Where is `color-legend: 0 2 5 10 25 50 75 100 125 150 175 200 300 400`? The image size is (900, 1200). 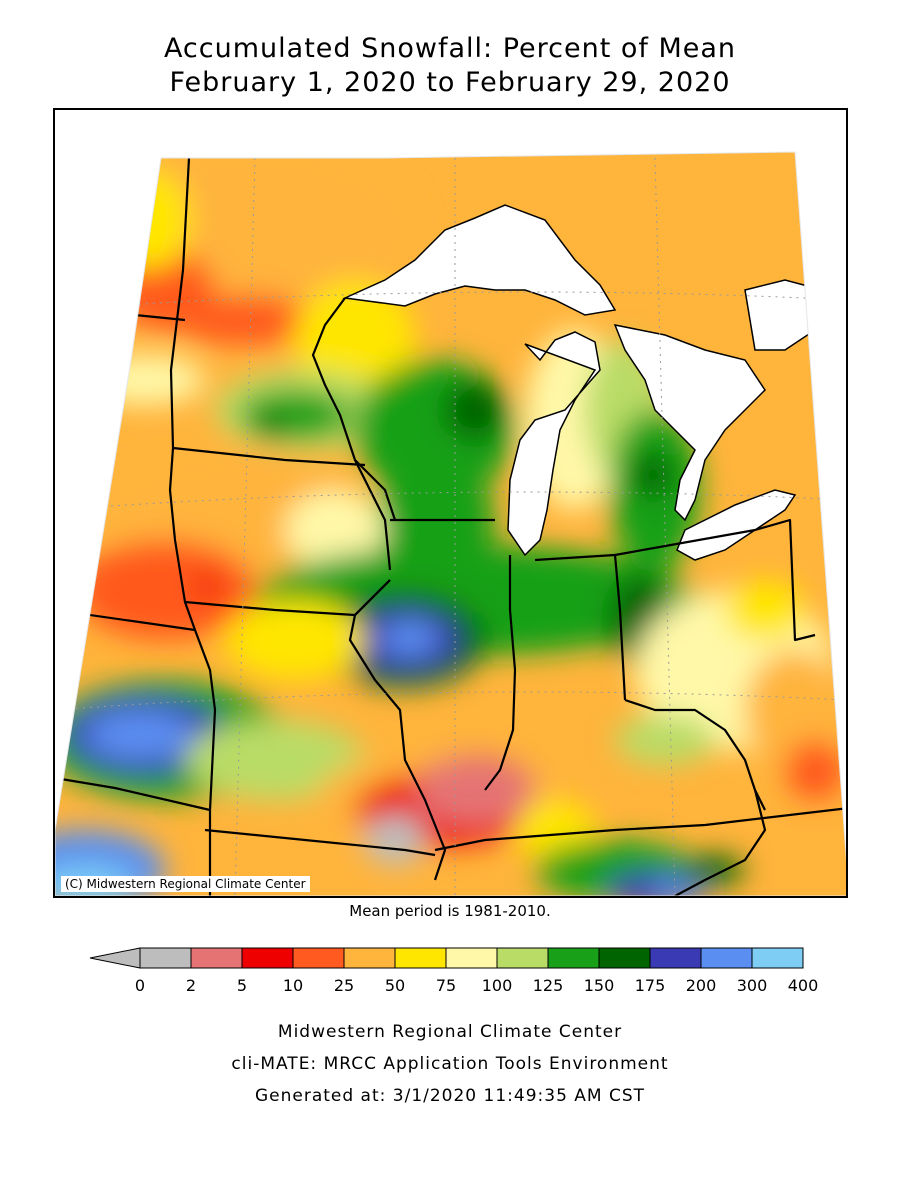 color-legend: 0 2 5 10 25 50 75 100 125 150 175 200 300 400 is located at coordinates (468, 976).